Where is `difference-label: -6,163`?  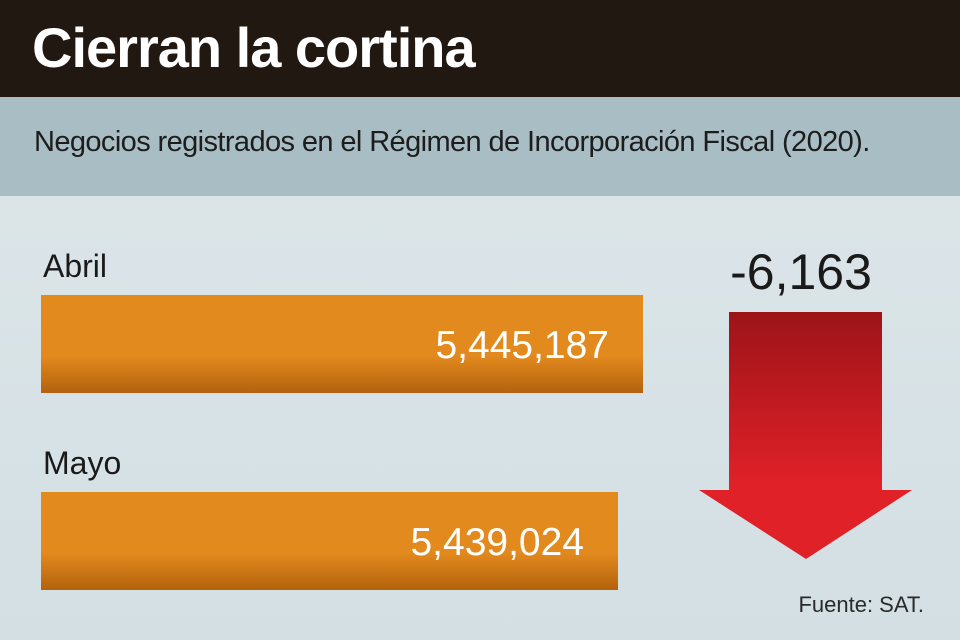 difference-label: -6,163 is located at coordinates (801, 272).